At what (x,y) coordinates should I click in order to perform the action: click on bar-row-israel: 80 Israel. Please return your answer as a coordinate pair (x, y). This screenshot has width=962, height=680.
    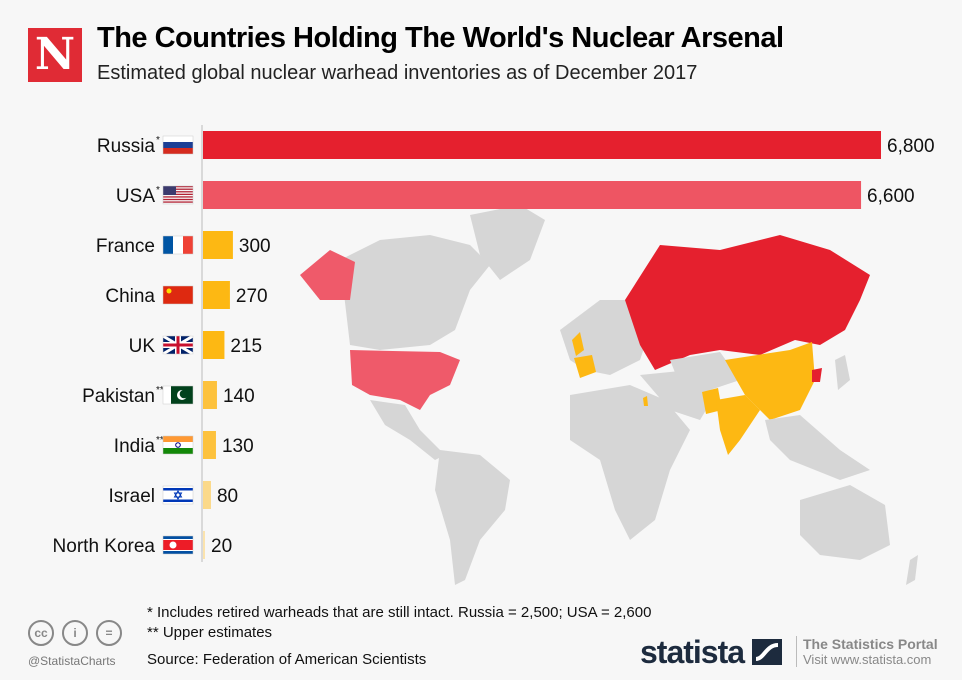
    Looking at the image, I should click on (173, 495).